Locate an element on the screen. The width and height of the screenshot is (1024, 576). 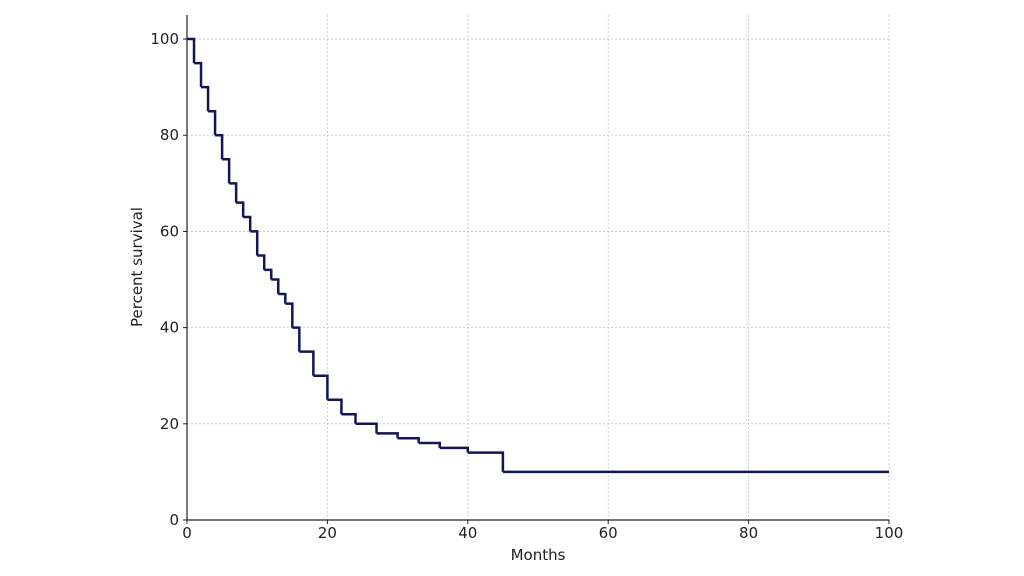
x-tick-label: 20 is located at coordinates (327, 533).